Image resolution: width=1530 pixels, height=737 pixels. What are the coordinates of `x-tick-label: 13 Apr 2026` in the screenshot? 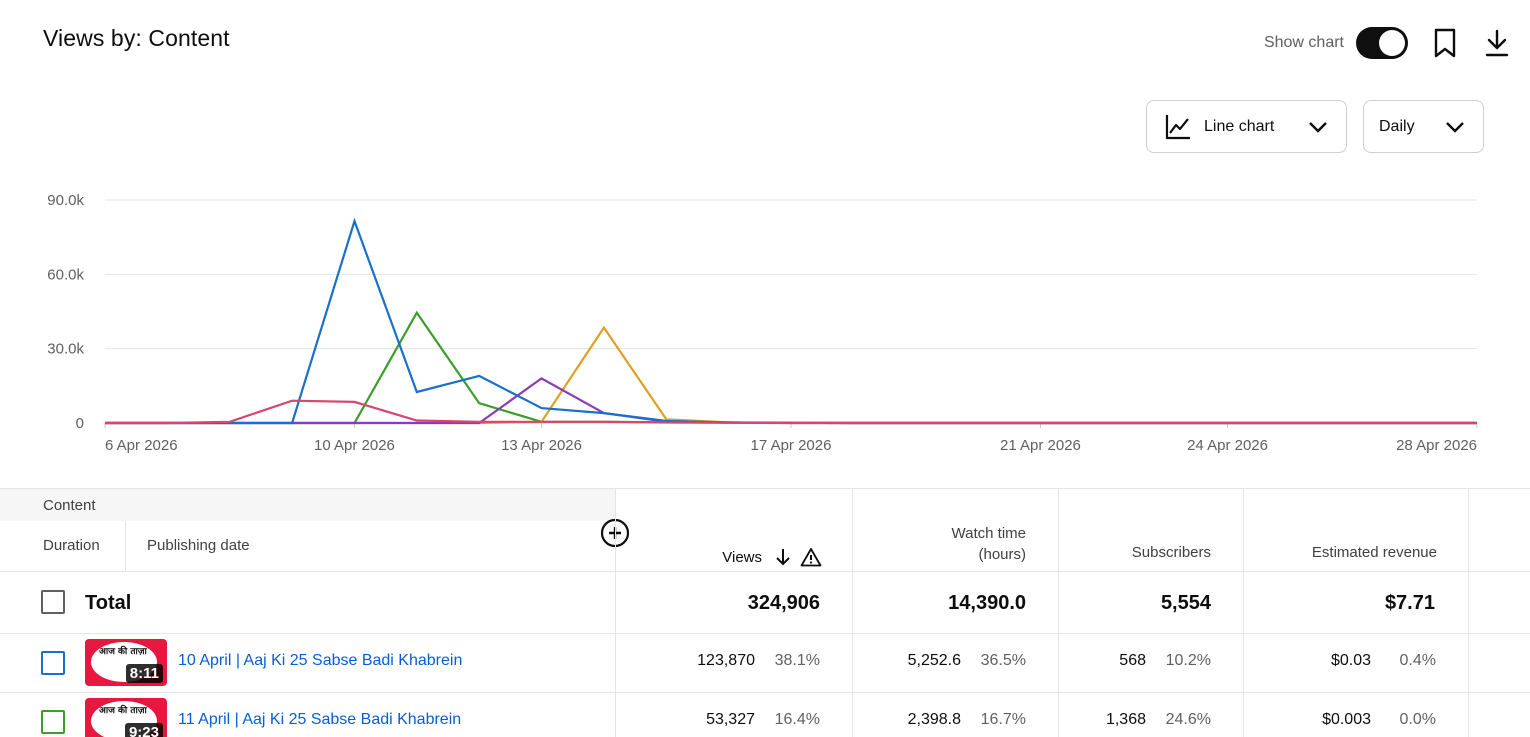 It's located at (541, 445).